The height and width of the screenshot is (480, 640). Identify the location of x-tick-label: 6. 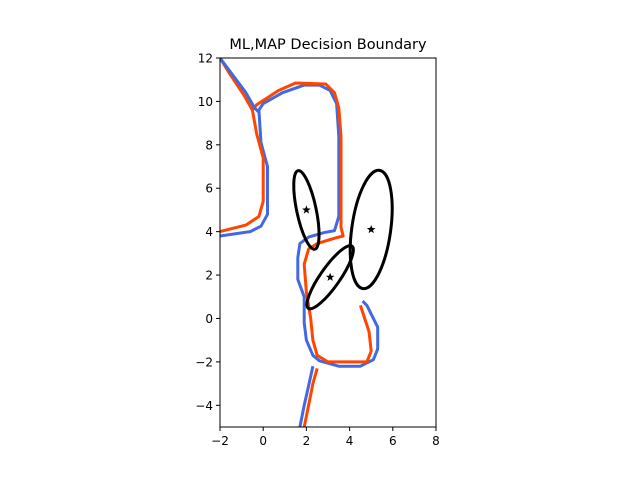
(393, 441).